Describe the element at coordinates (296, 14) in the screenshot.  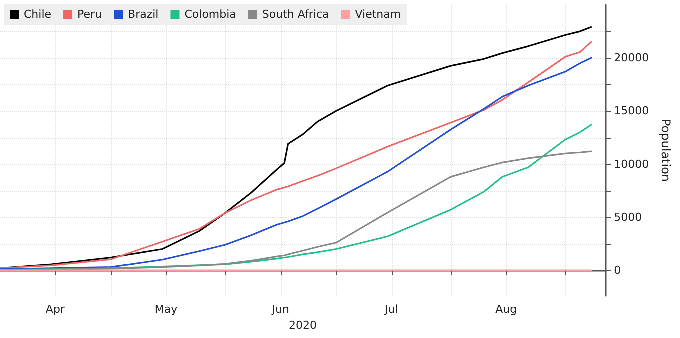
I see `legend-label: South Africa` at that location.